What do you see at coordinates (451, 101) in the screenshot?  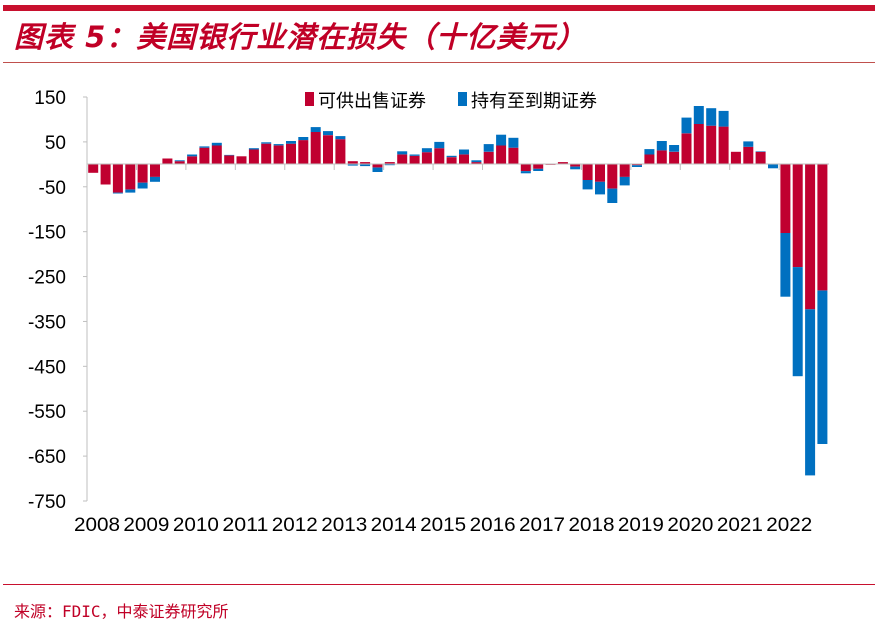 I see `legend: 可供出售证券 持有至到期证券` at bounding box center [451, 101].